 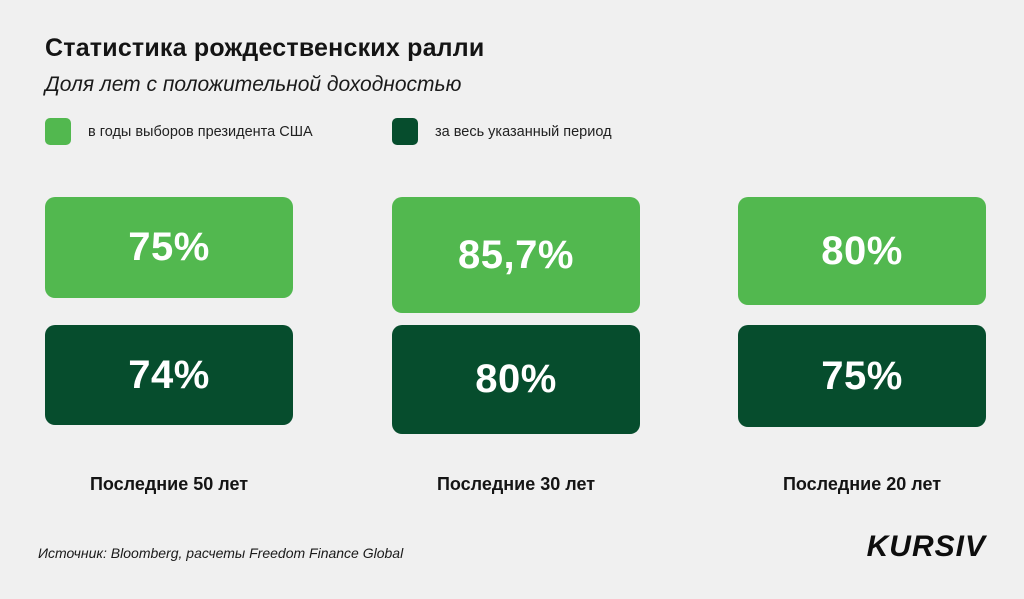 I want to click on tile-30y-election: 85,7%, so click(x=516, y=255).